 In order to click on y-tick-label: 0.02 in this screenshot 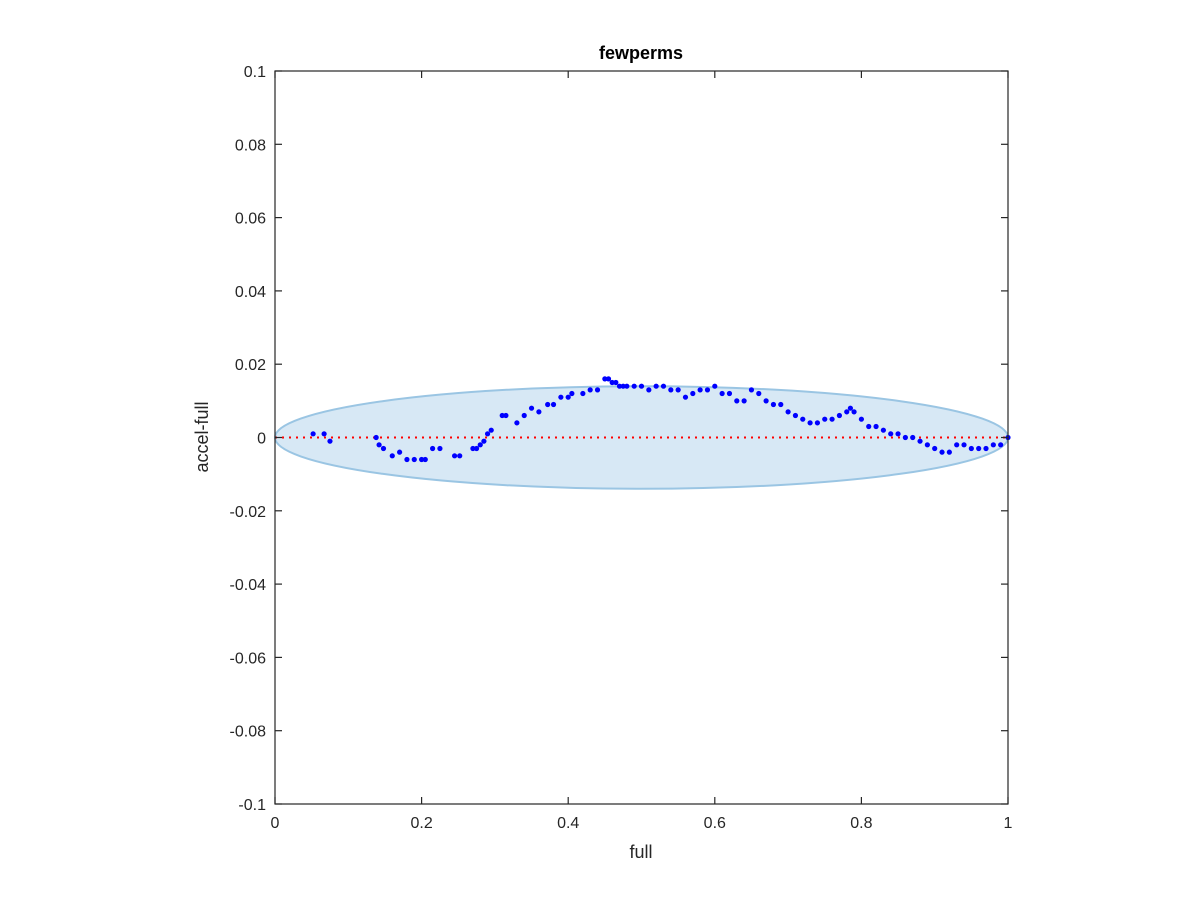, I will do `click(250, 365)`.